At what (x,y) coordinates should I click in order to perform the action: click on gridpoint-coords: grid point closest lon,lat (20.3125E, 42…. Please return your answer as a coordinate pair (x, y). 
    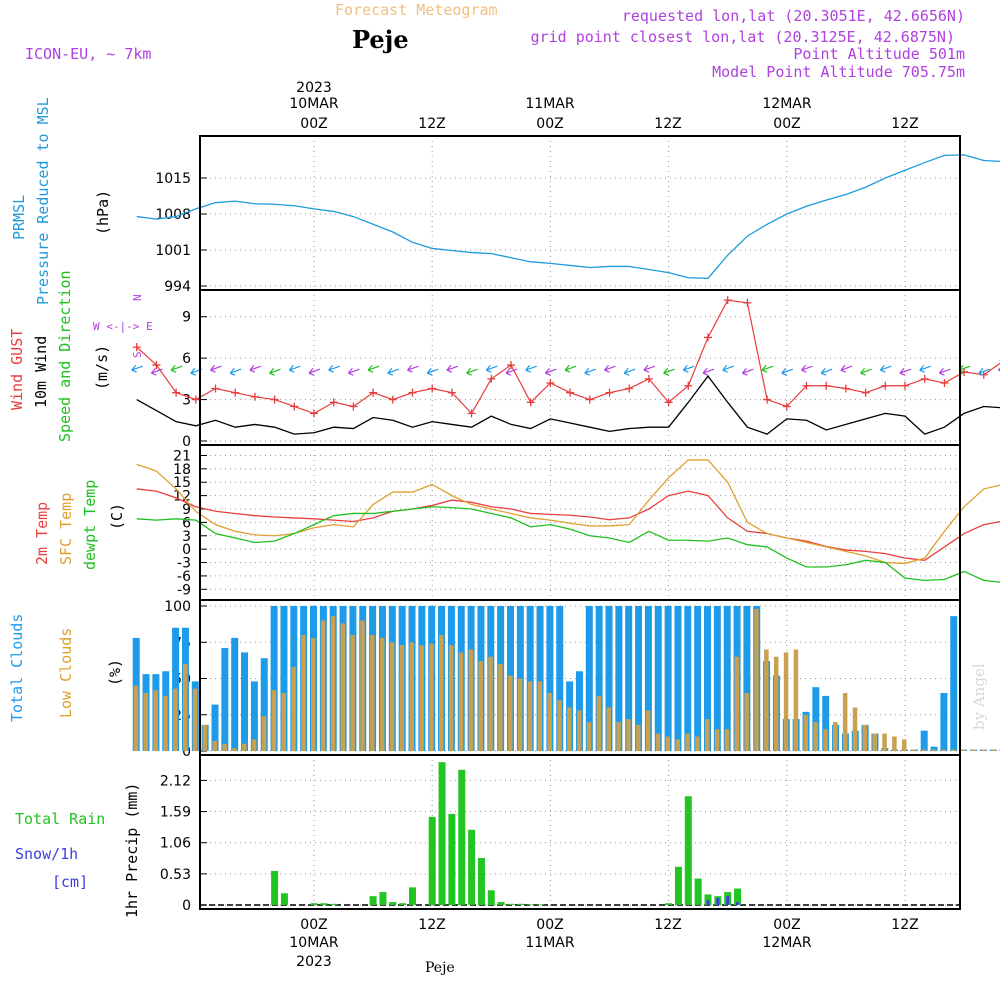
    Looking at the image, I should click on (743, 37).